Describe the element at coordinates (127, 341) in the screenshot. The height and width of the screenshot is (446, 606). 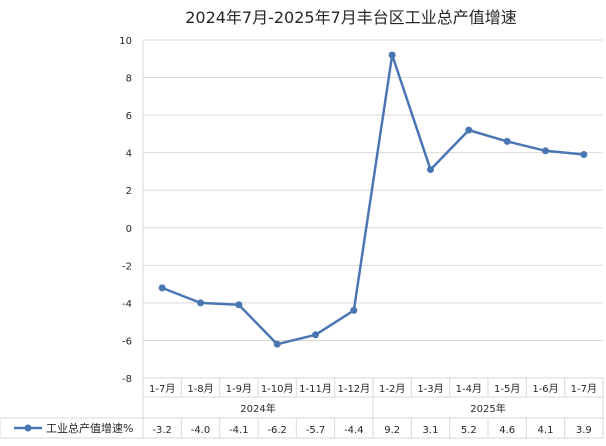
I see `y-tick-label: -6` at that location.